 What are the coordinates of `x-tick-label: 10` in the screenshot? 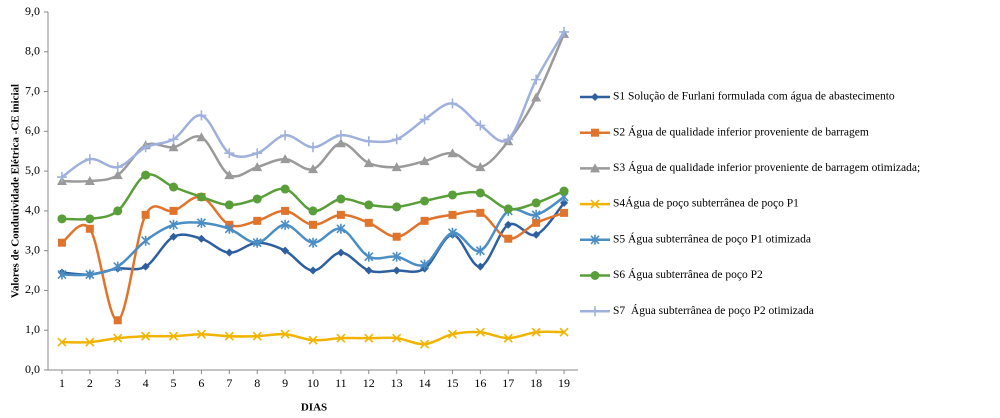 It's located at (313, 383).